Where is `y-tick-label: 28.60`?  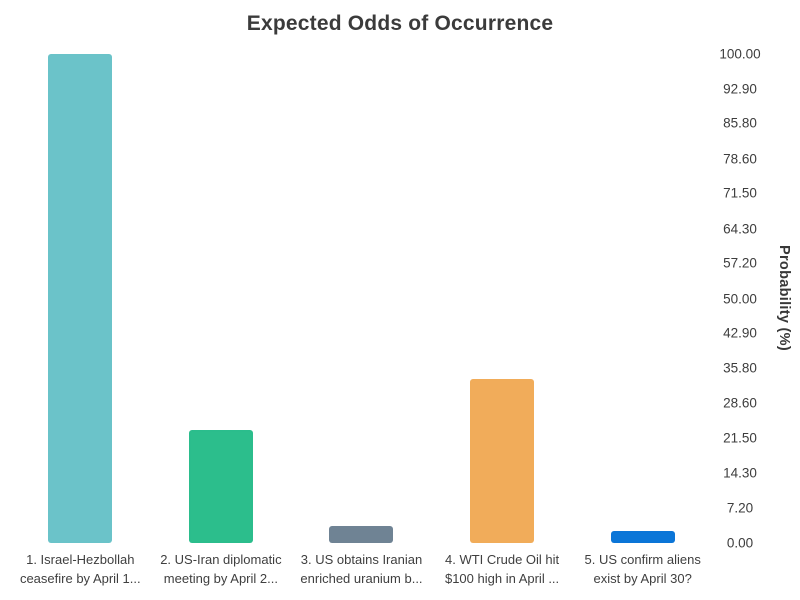 y-tick-label: 28.60 is located at coordinates (740, 403).